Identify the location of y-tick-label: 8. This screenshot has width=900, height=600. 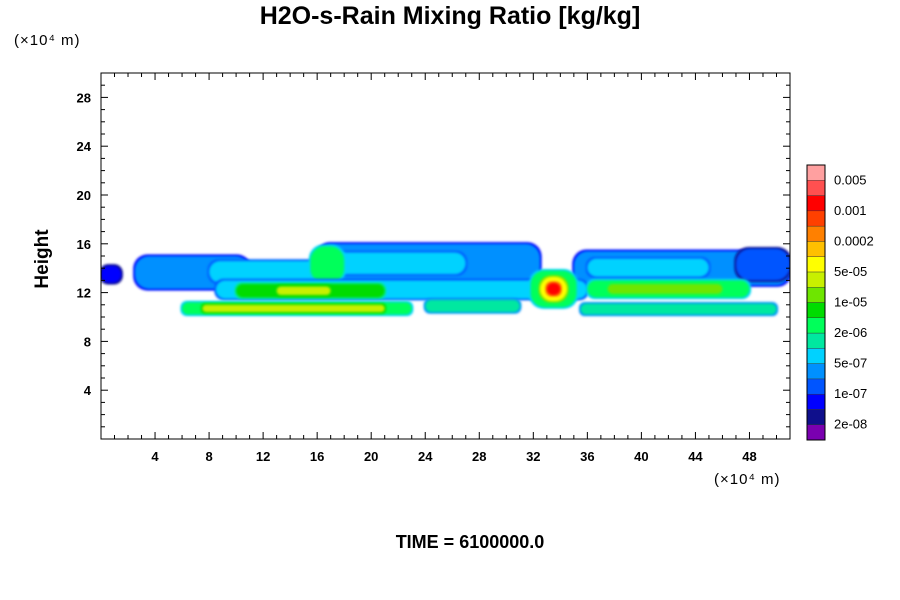
(87, 341).